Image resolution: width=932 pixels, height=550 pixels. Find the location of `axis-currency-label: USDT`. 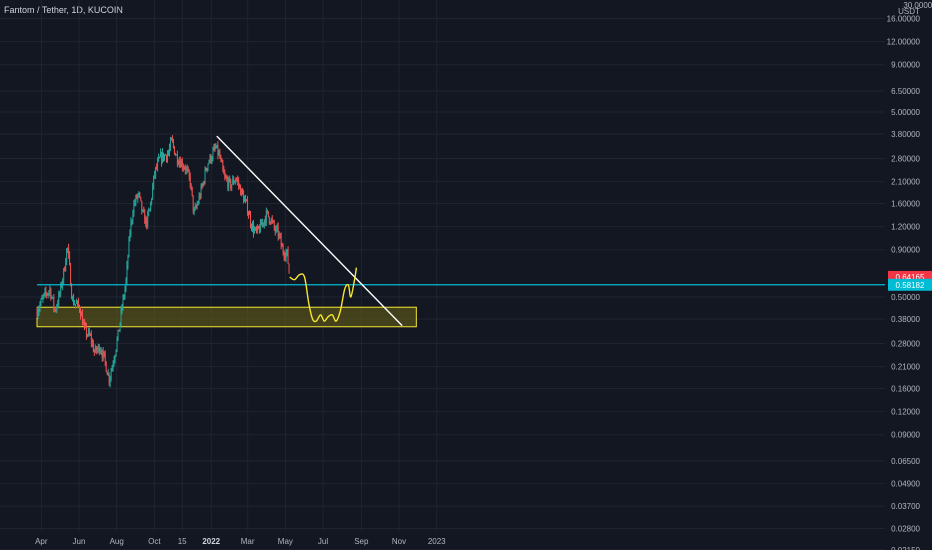

axis-currency-label: USDT is located at coordinates (909, 11).